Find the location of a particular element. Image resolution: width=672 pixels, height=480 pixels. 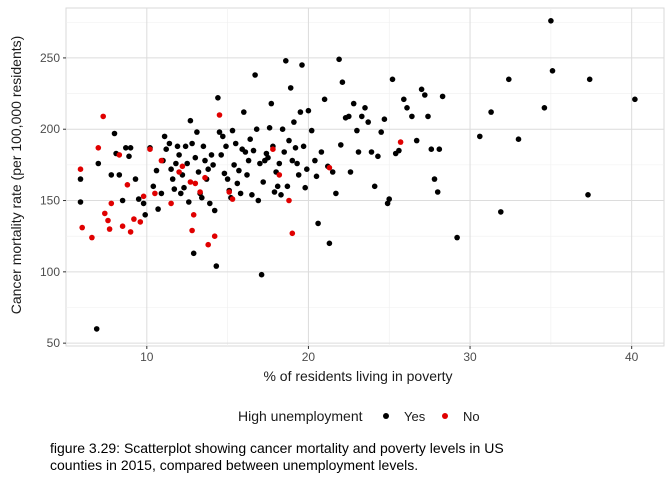

y-tick-label: 150 is located at coordinates (50, 201).